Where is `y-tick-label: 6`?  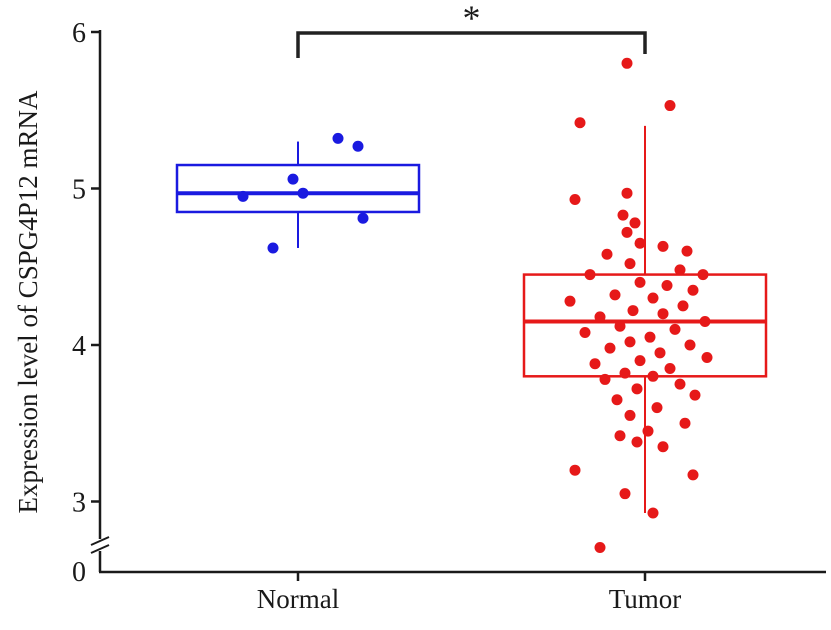 y-tick-label: 6 is located at coordinates (79, 33).